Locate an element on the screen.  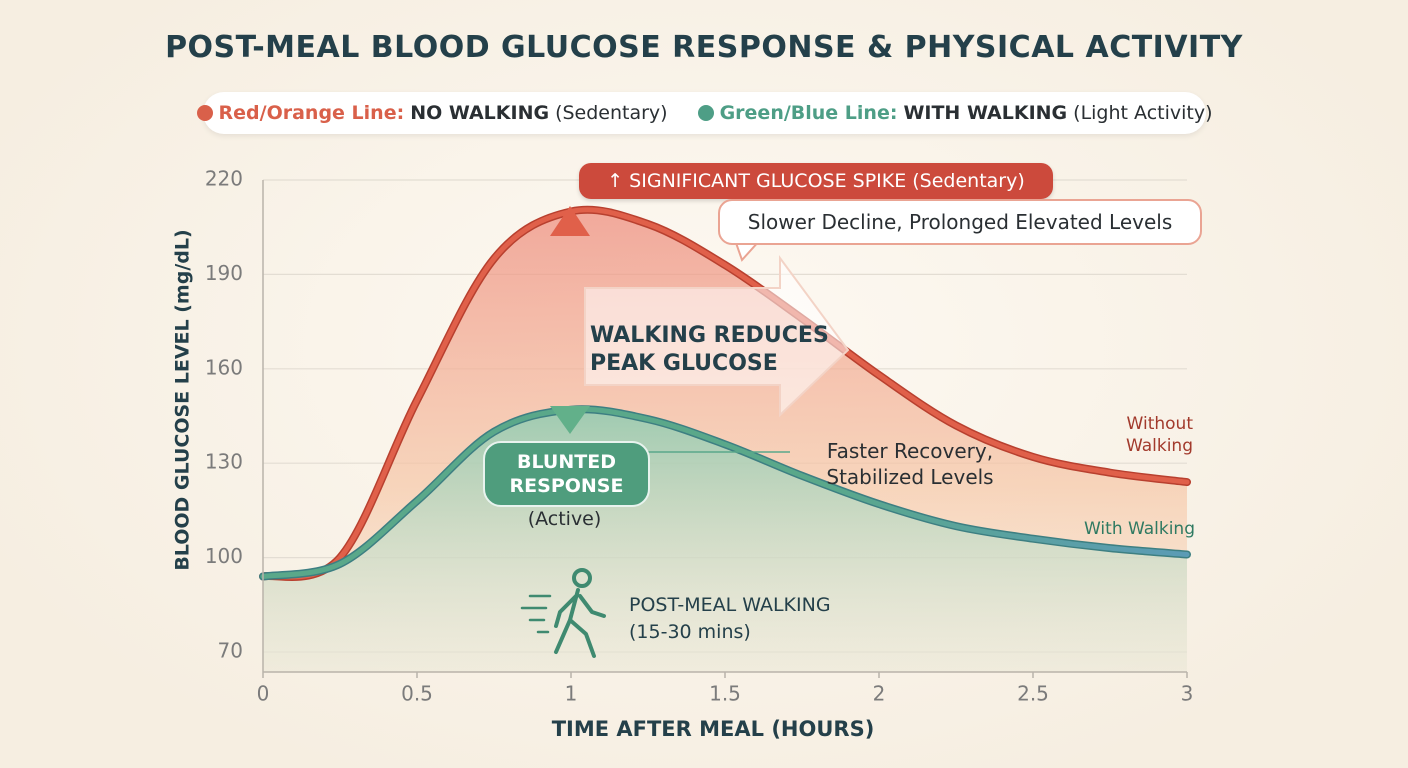
series-end-label: With Walking is located at coordinates (1139, 529).